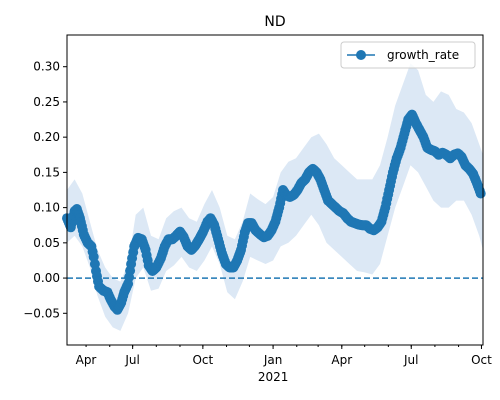 Image resolution: width=500 pixels, height=400 pixels. I want to click on y-tick-label: 0.25, so click(46, 102).